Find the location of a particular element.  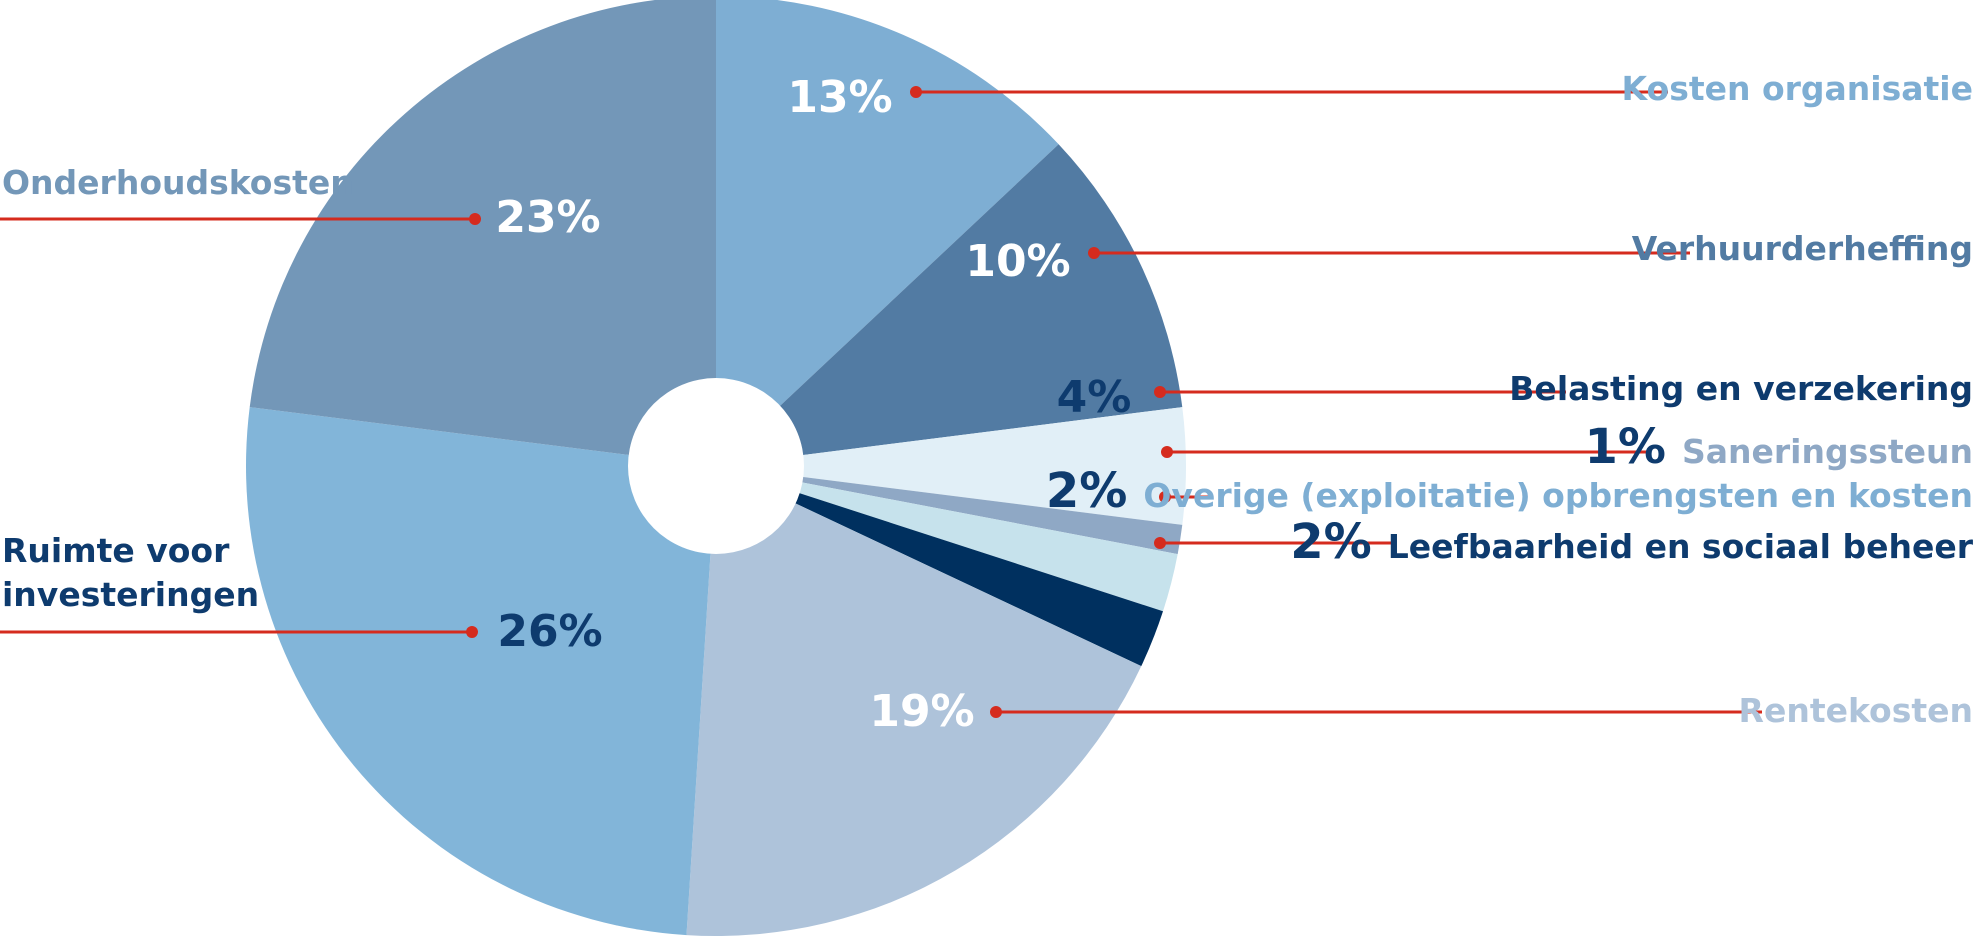

category-label-verhuurderheffing: Verhuurderheffing is located at coordinates (1802, 248).